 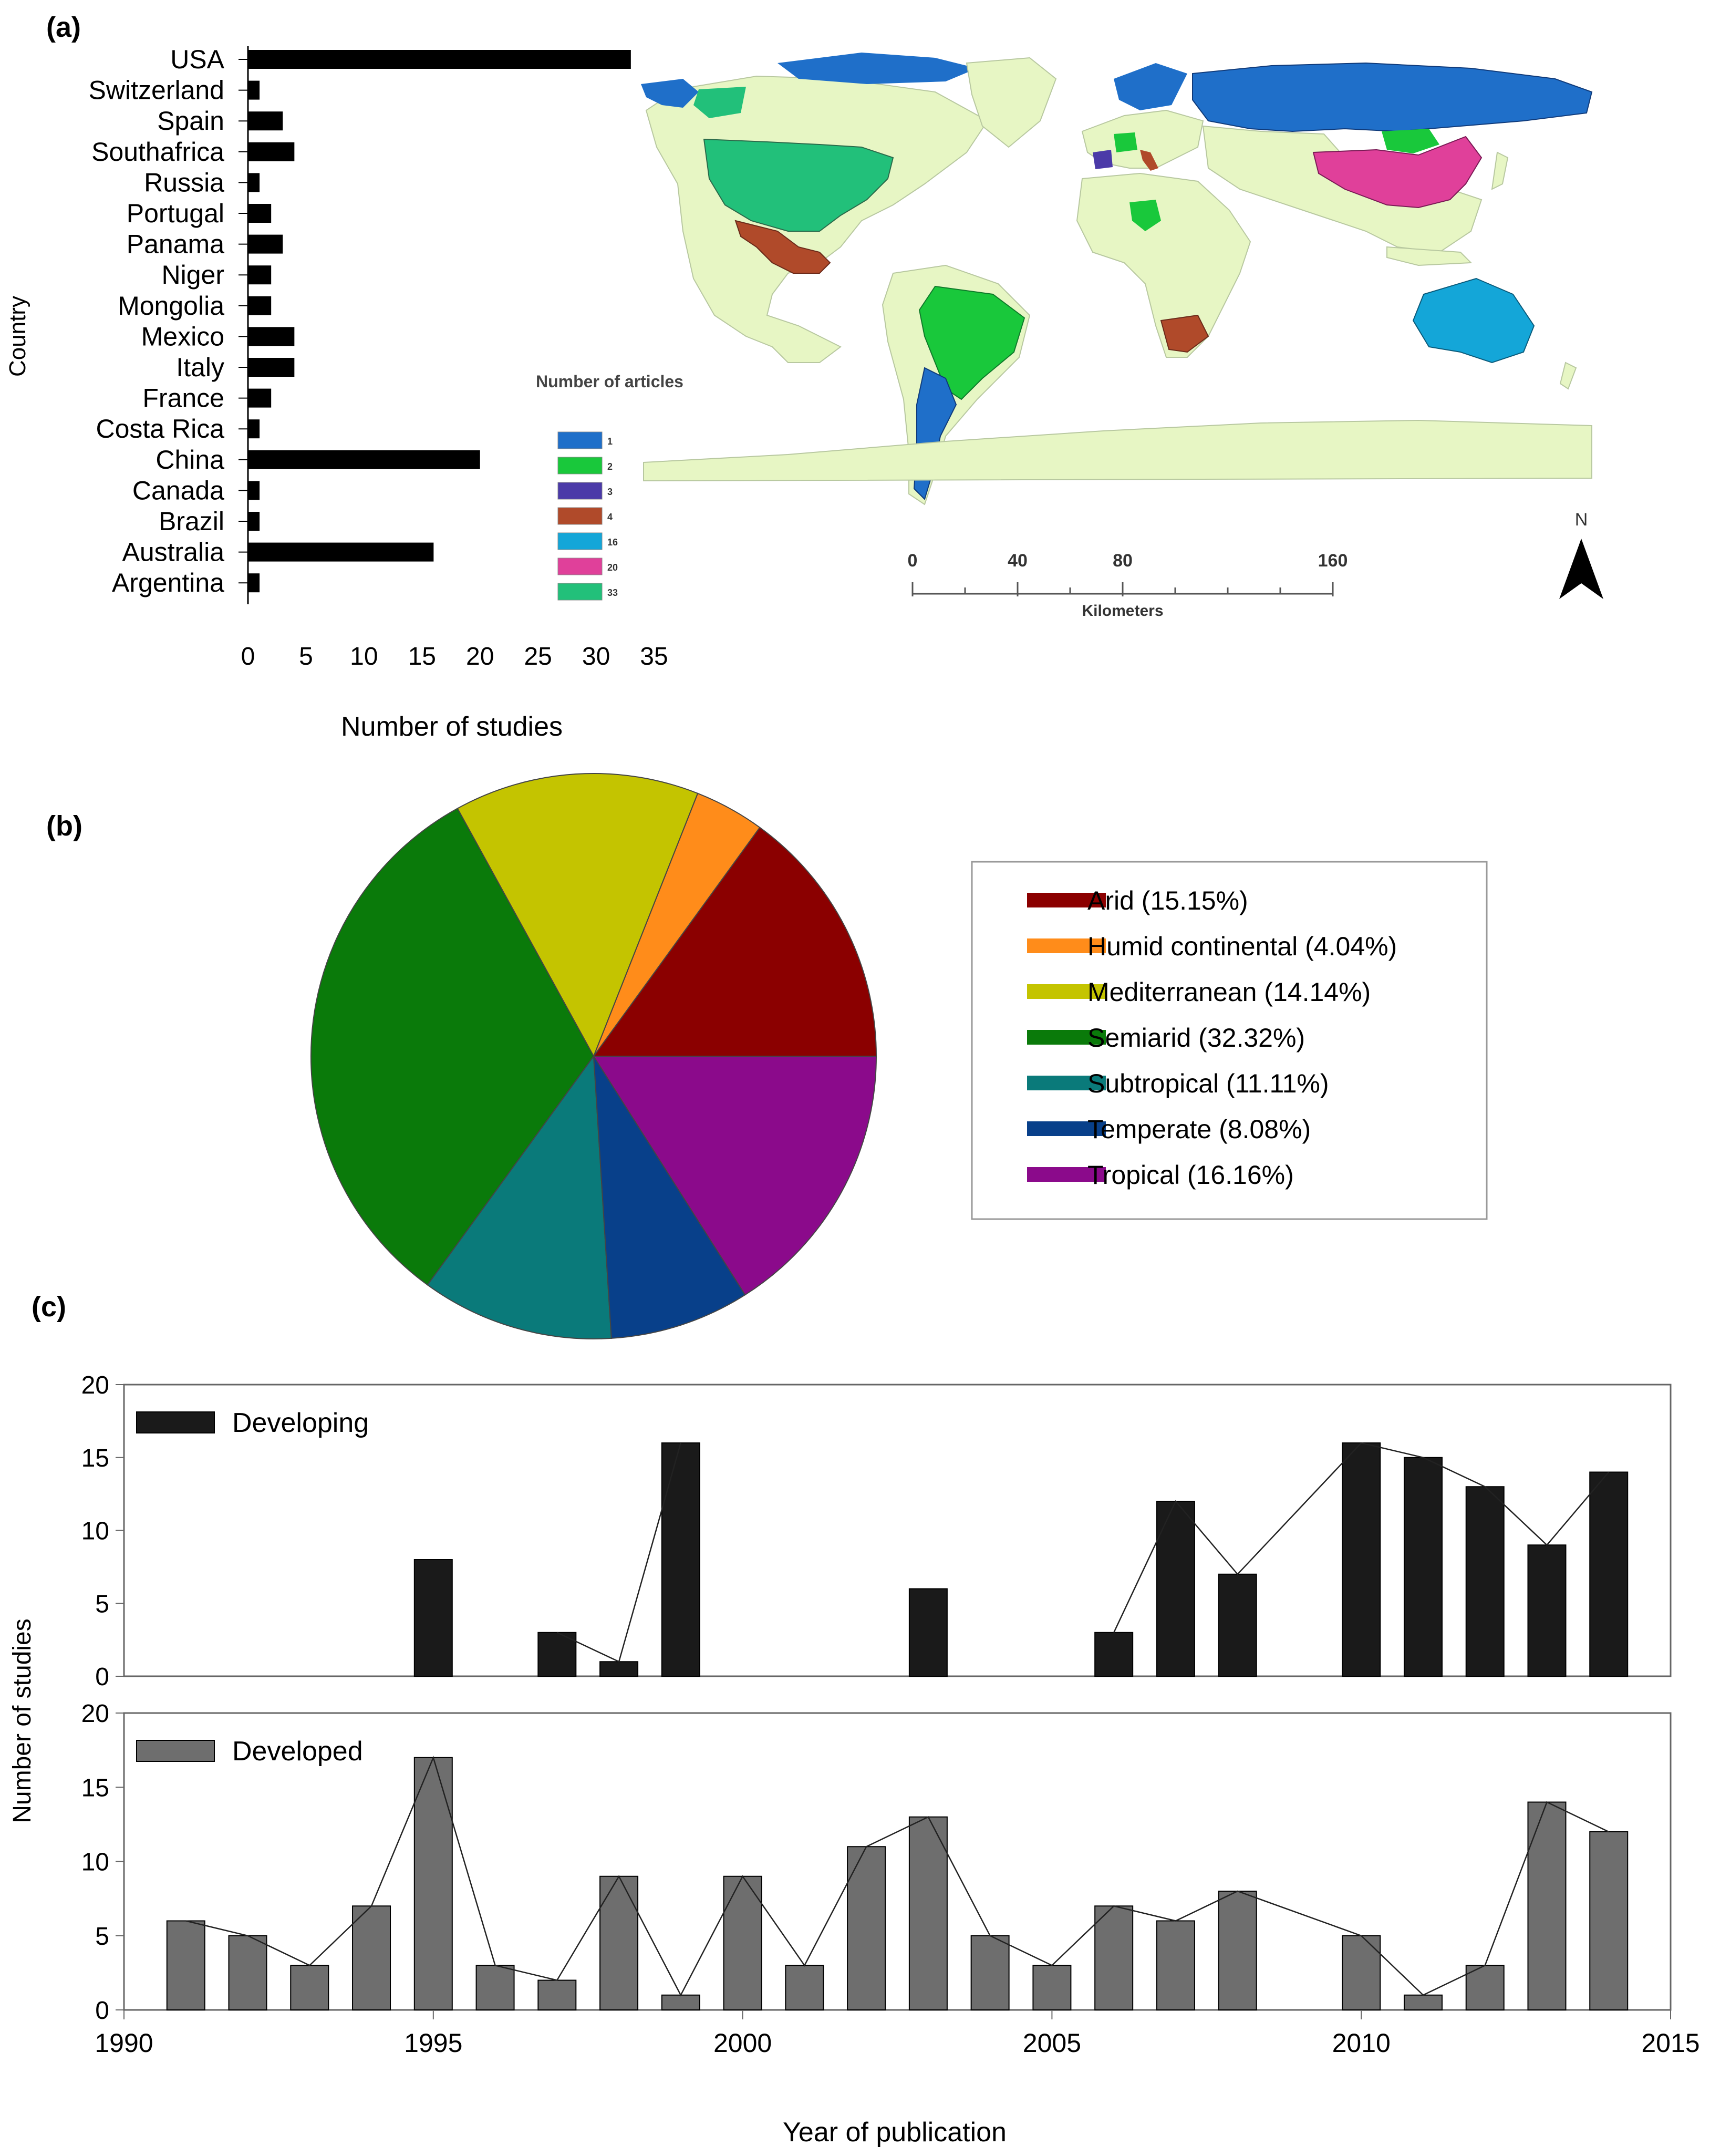 I want to click on country-tick-label: Switzerland, so click(x=156, y=90).